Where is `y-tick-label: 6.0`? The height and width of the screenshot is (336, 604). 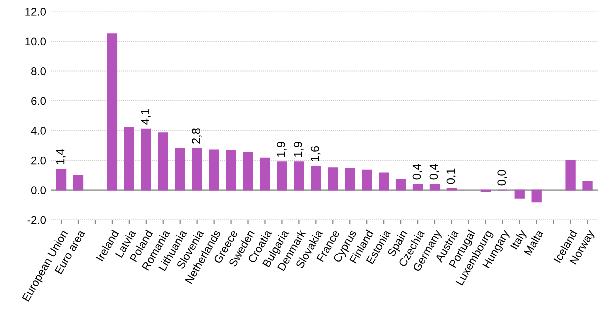
y-tick-label: 6.0 is located at coordinates (39, 101).